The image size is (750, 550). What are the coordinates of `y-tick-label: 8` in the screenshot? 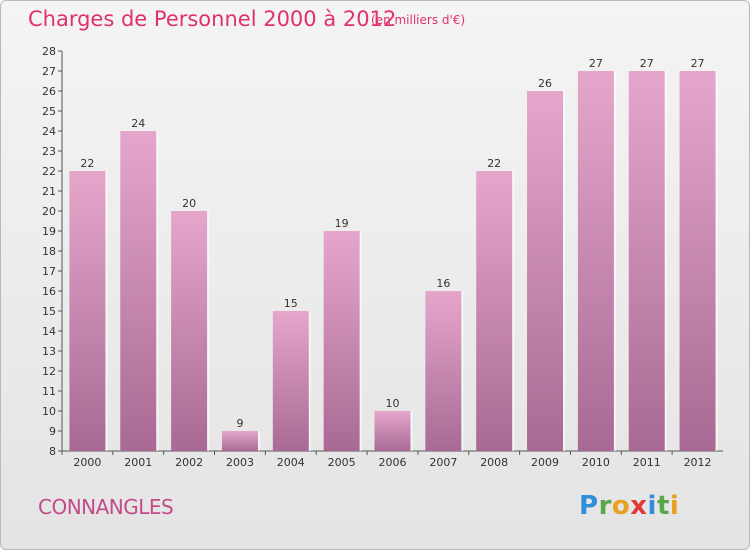 It's located at (52, 451).